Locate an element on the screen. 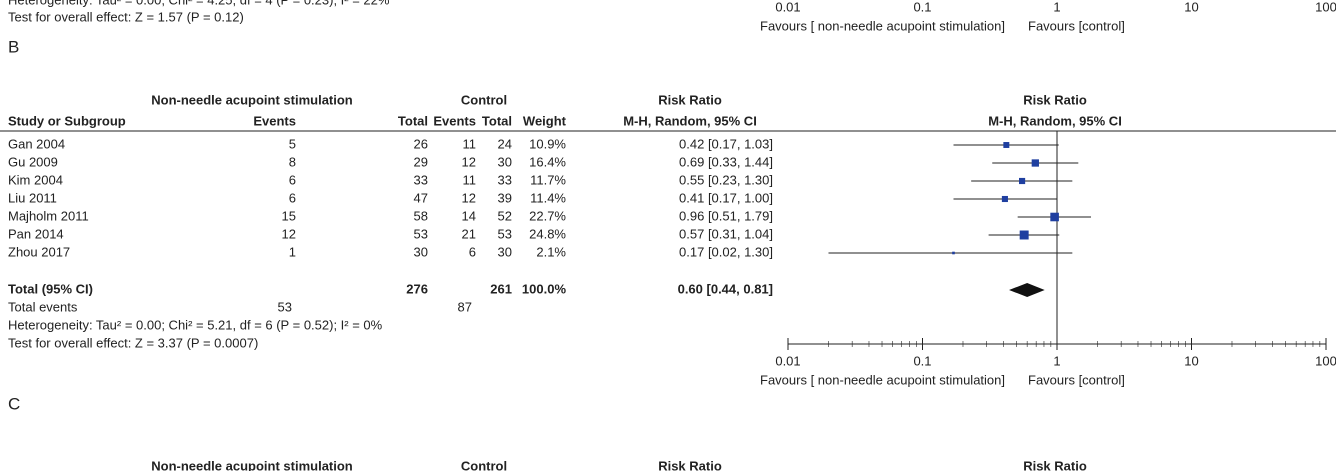 Image resolution: width=1336 pixels, height=471 pixels. cell: 39 is located at coordinates (505, 197).